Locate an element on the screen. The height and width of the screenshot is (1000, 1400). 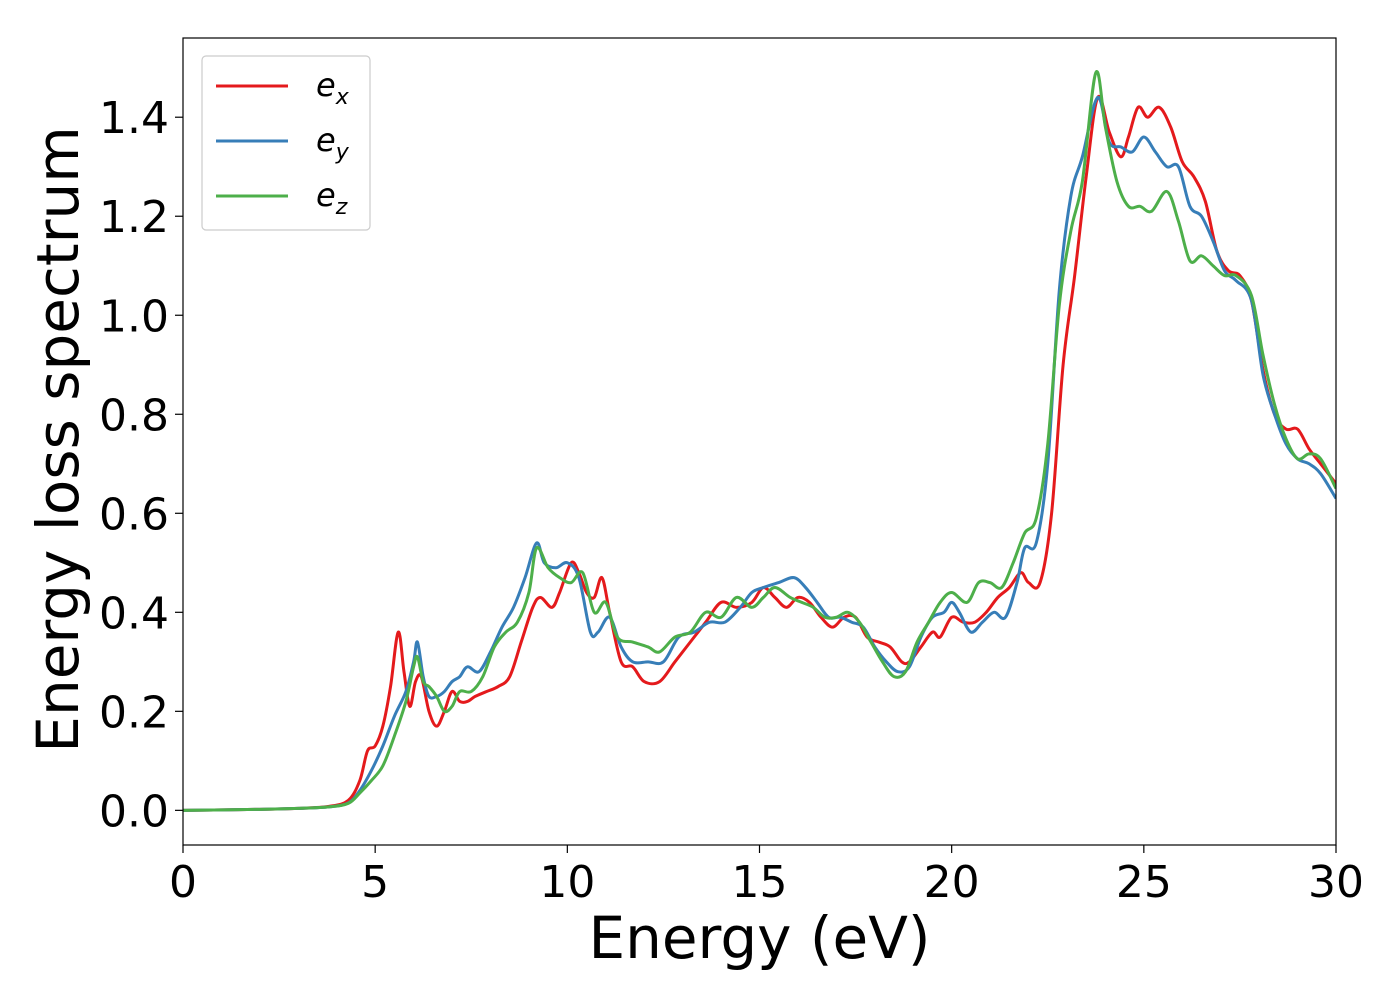
legend-label: ex is located at coordinates (333, 88).